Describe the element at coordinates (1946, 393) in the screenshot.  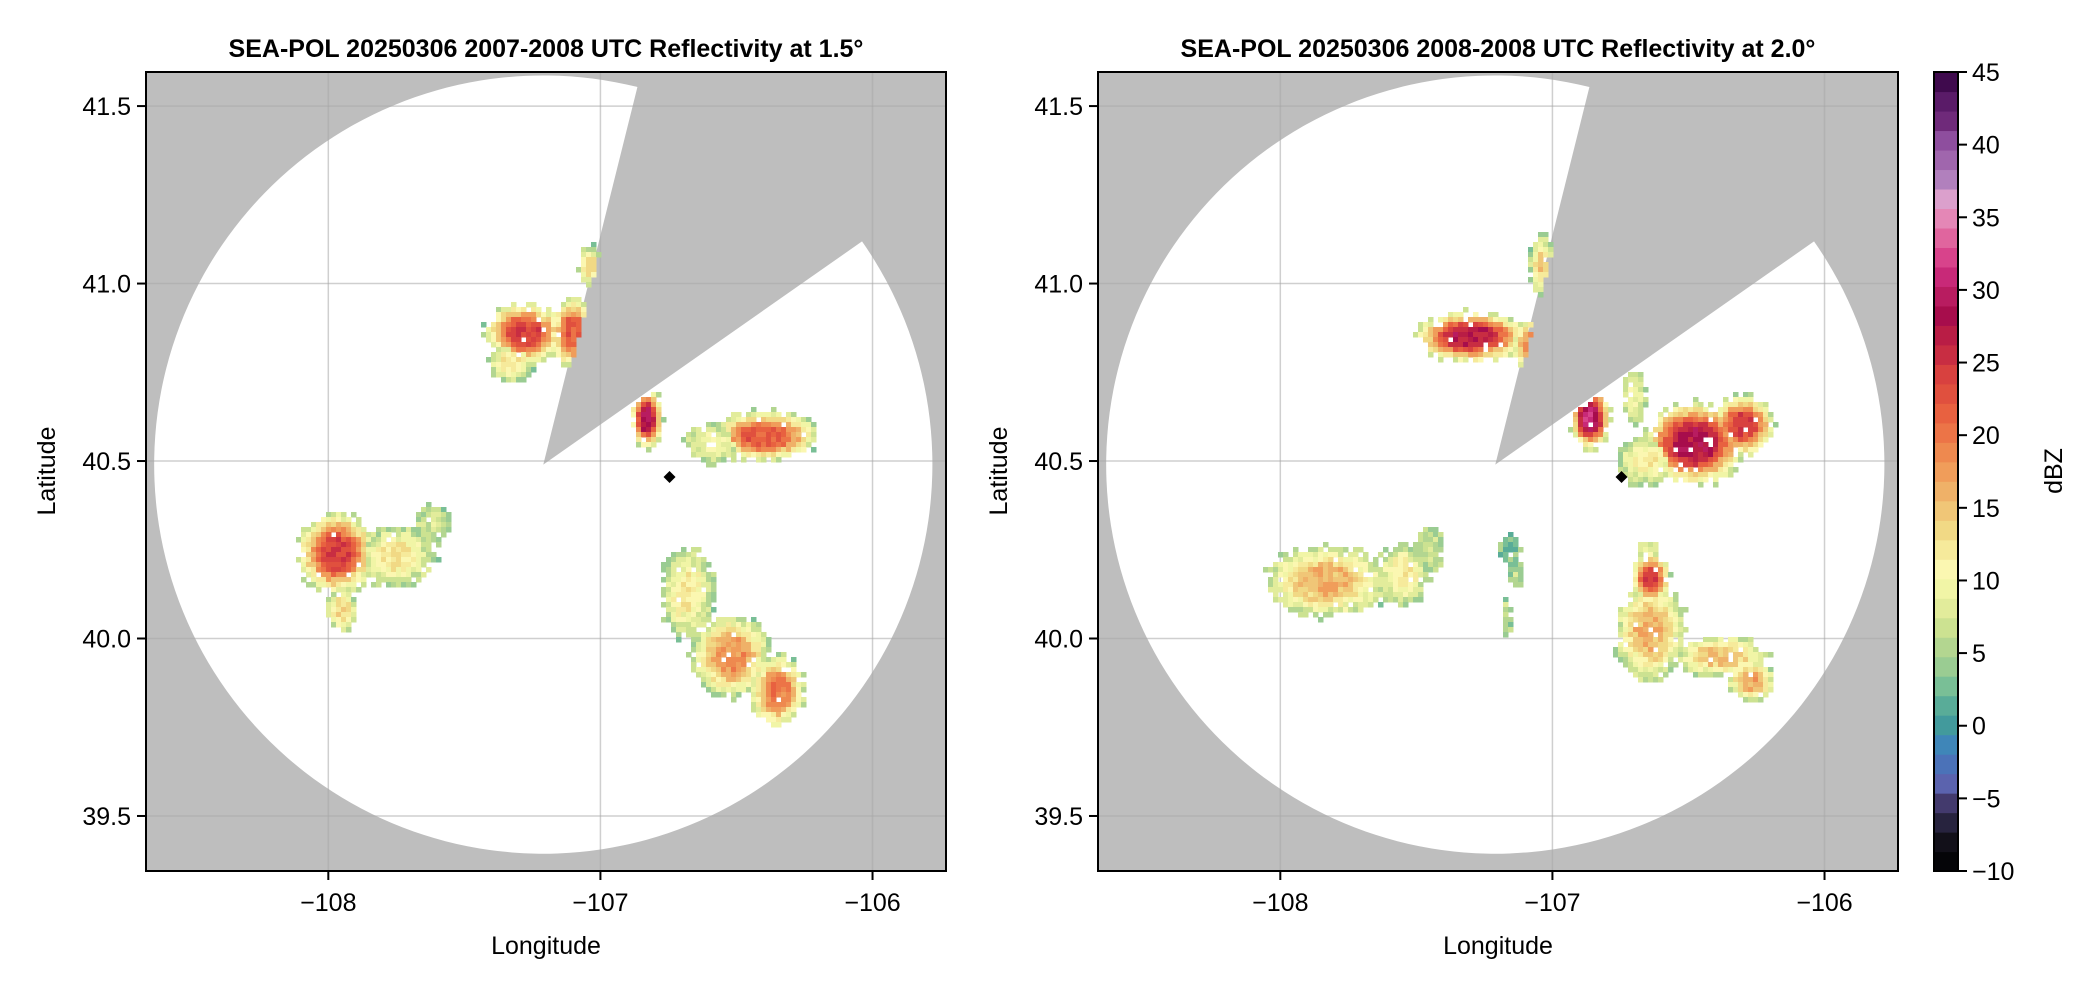
I see `colorbar-band` at that location.